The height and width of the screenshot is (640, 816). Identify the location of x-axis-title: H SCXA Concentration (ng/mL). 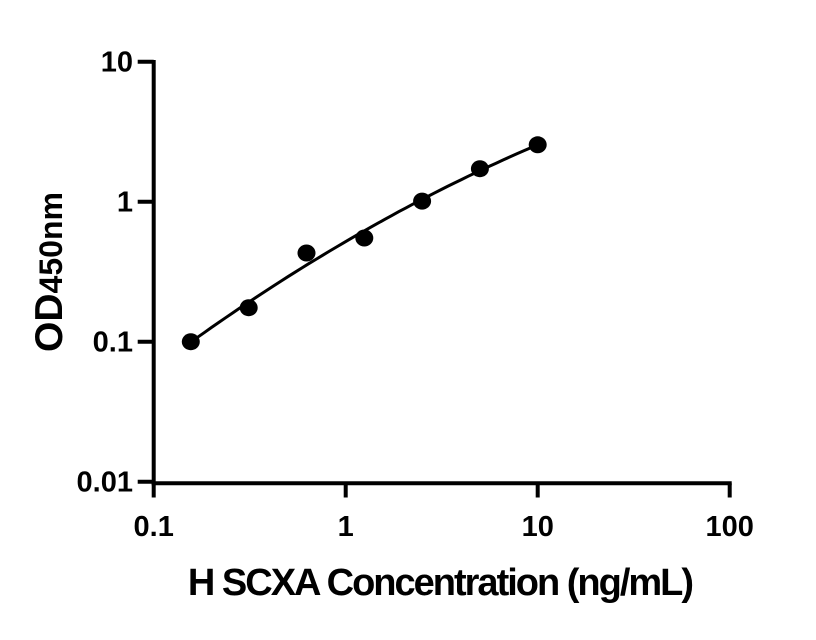
(440, 583).